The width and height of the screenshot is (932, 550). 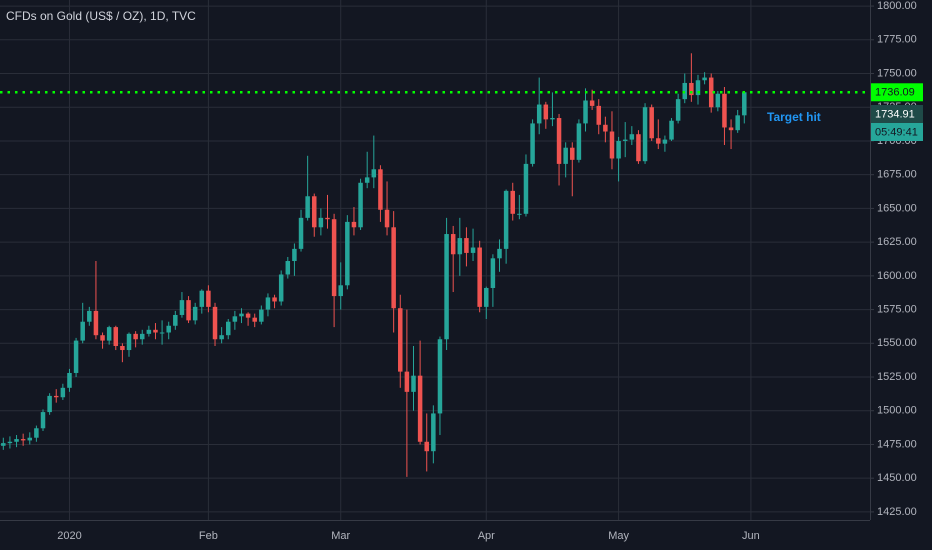 What do you see at coordinates (896, 132) in the screenshot?
I see `countdown-label: 05:49:41` at bounding box center [896, 132].